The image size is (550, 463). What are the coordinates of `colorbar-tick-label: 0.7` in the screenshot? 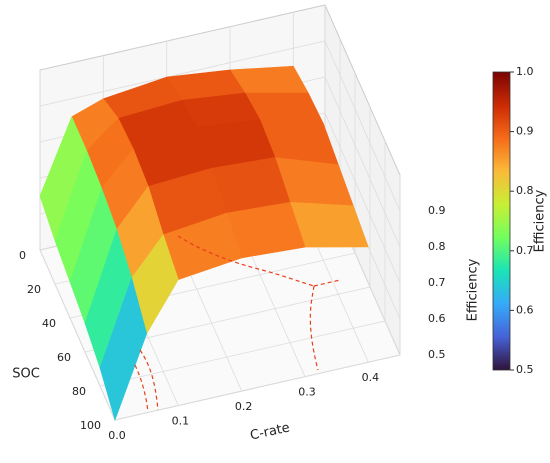 It's located at (525, 250).